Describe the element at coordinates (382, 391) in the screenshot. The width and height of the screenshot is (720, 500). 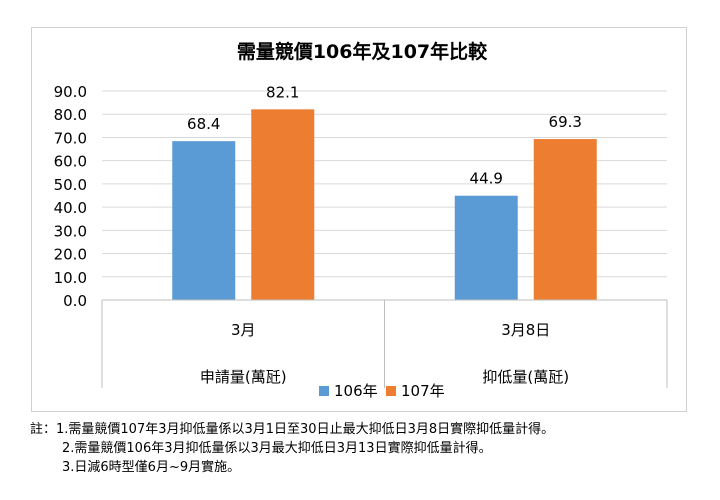
I see `legend: 106年 107年` at that location.